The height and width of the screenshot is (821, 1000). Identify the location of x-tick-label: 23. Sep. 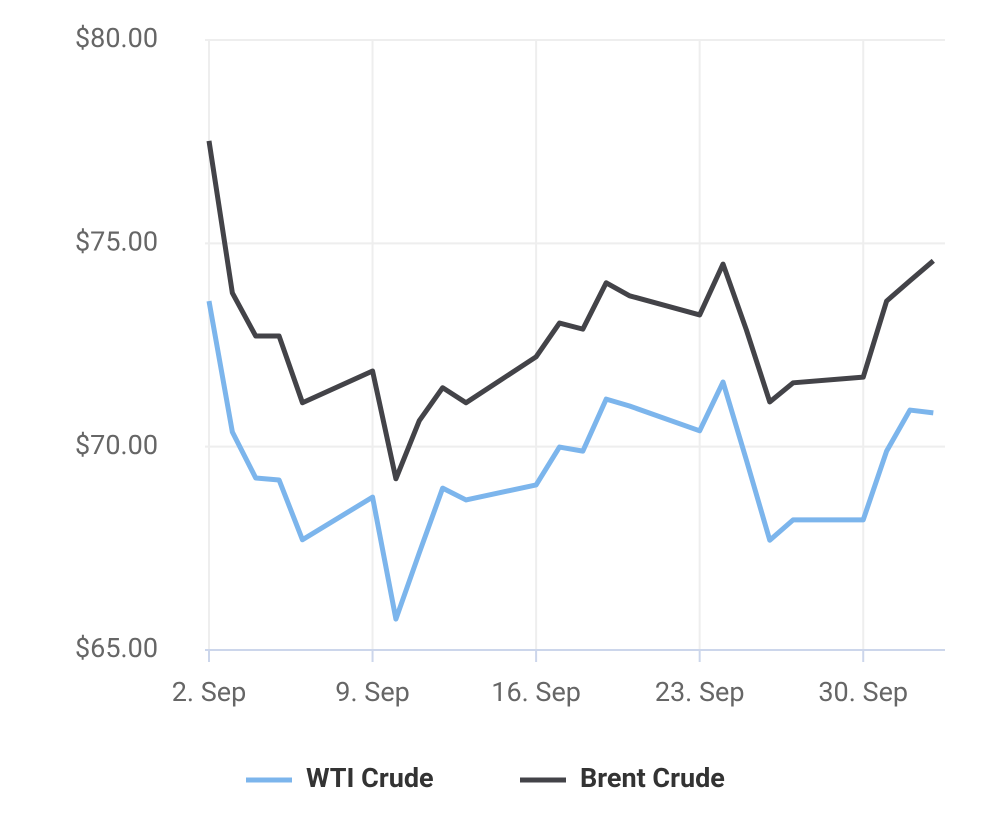
(700, 692).